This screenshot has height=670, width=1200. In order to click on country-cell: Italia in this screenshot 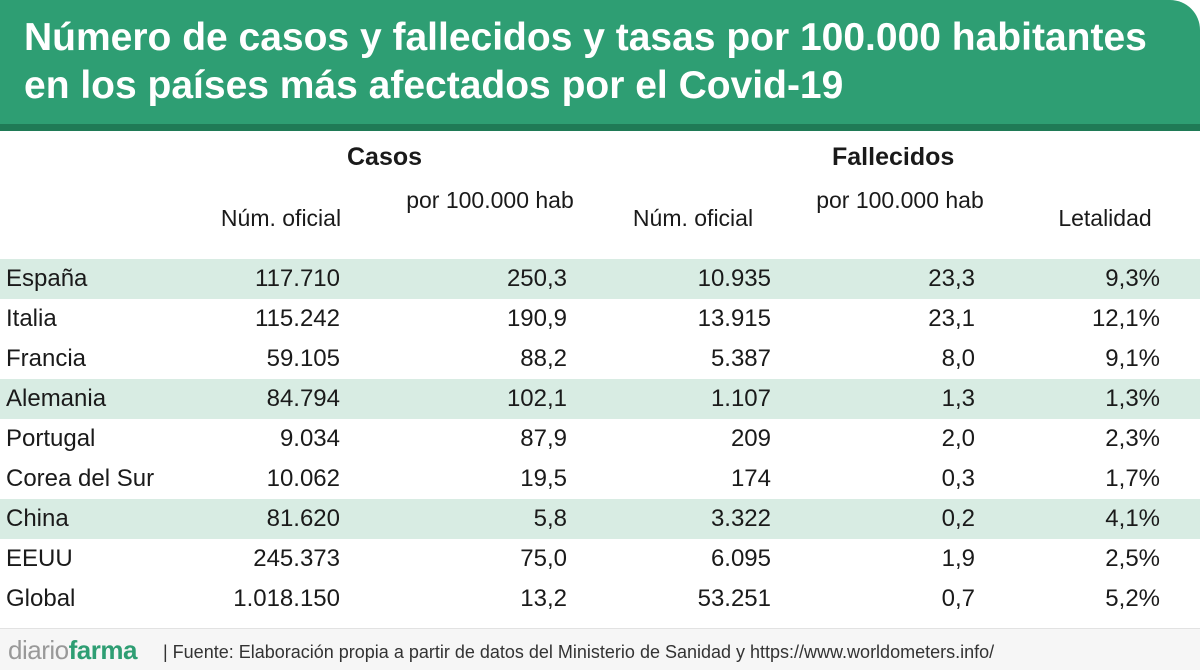, I will do `click(31, 318)`.